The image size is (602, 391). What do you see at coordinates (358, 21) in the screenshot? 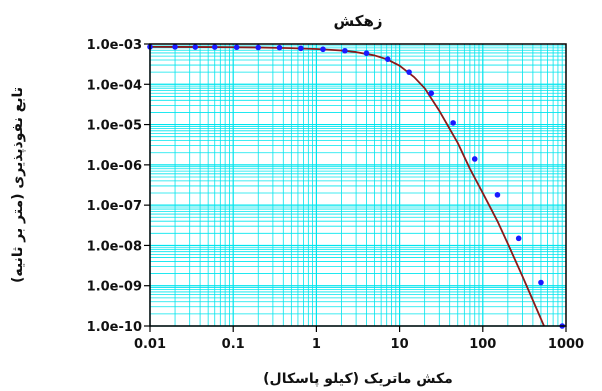
I see `chart-title: زهکش` at bounding box center [358, 21].